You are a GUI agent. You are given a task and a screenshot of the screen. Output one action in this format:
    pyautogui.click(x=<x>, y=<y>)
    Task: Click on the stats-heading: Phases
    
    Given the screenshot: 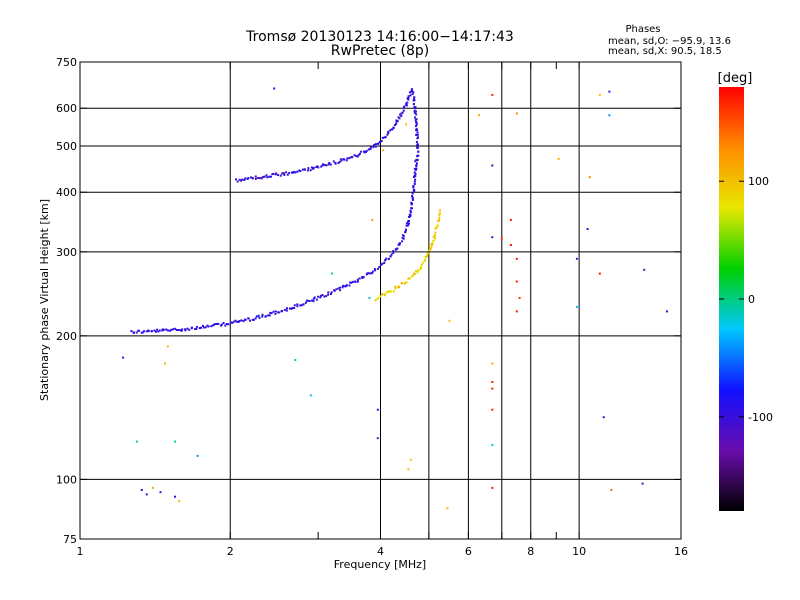 What is the action you would take?
    pyautogui.click(x=642, y=29)
    